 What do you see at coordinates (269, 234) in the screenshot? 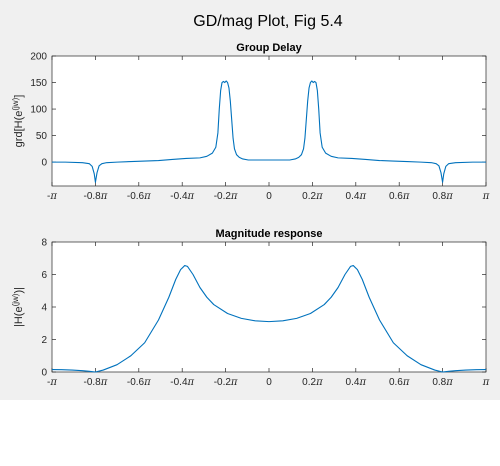
I see `subplot-title: Magnitude response` at bounding box center [269, 234].